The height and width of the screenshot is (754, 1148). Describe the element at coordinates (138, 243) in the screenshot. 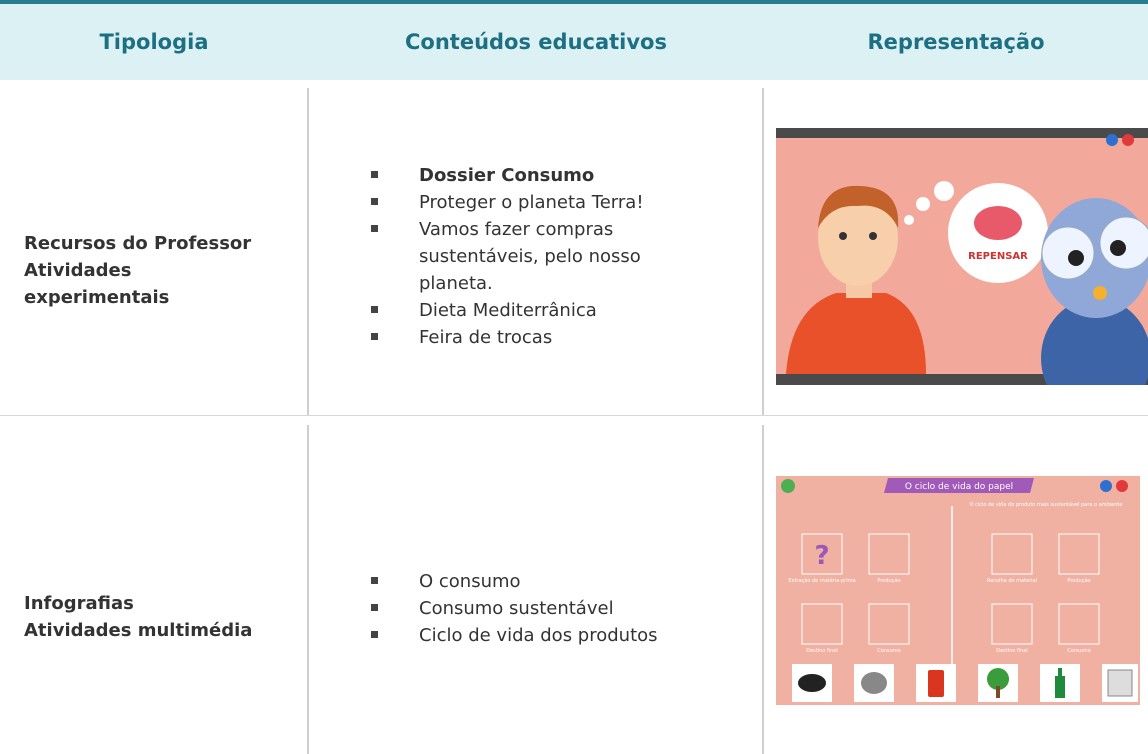

I see `typology-line: Recursos do Professor` at that location.